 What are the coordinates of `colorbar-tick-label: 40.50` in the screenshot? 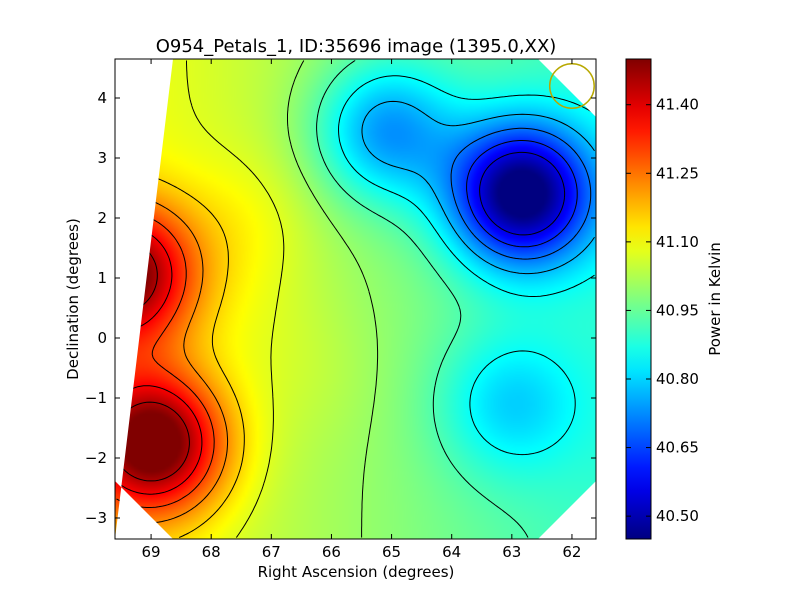 It's located at (677, 516).